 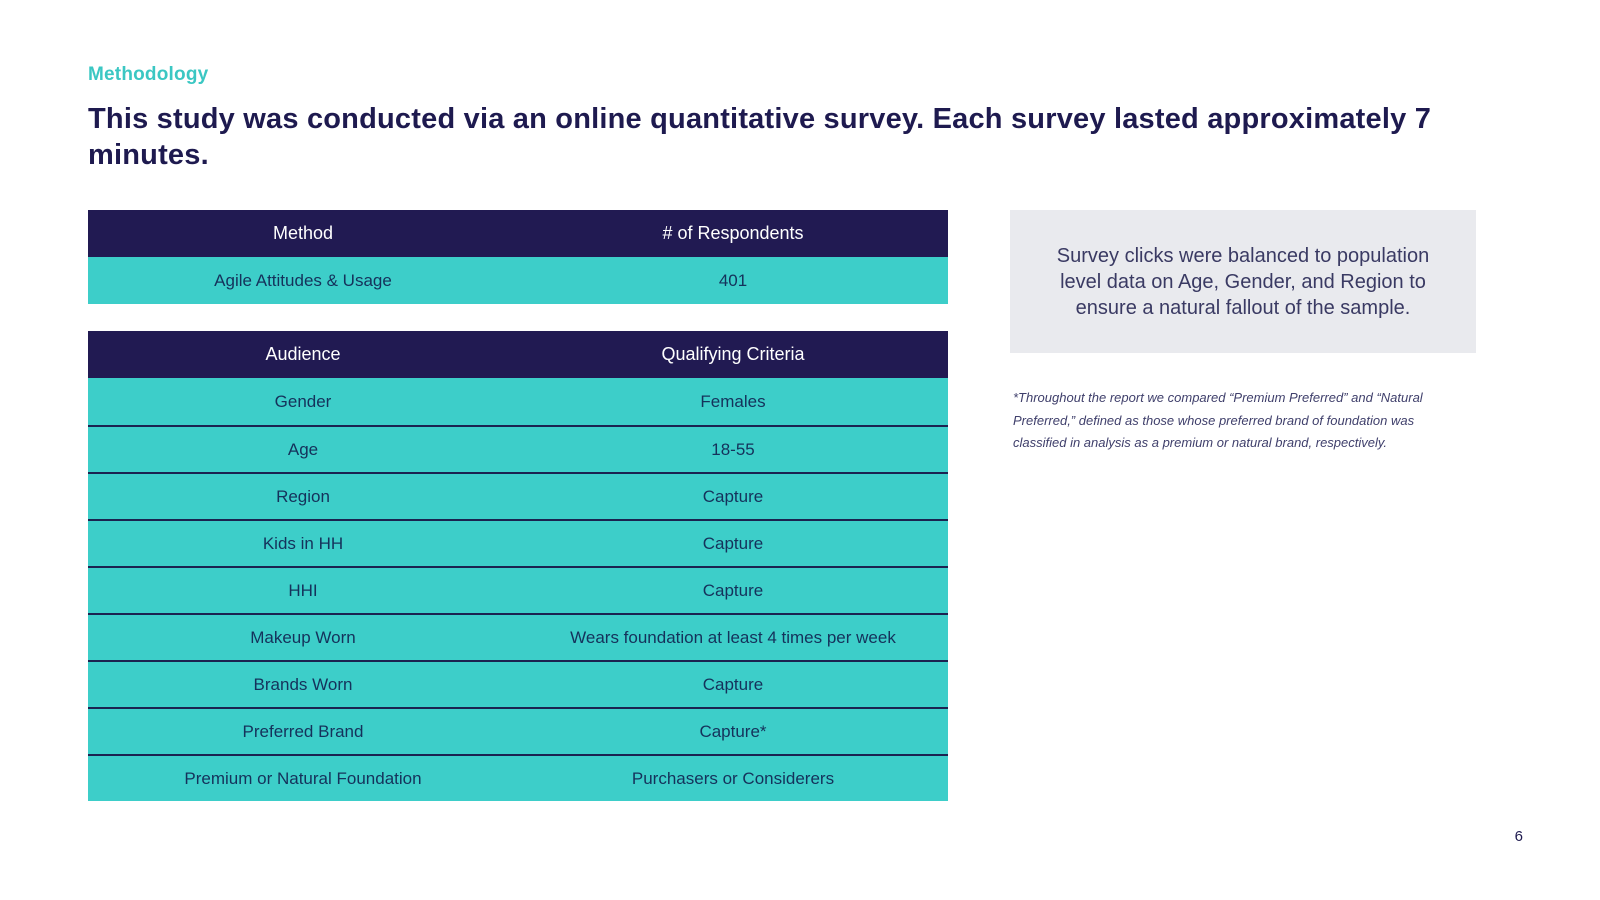 I want to click on audience-table-header-row: Audience Qualifying Criteria, so click(x=518, y=354).